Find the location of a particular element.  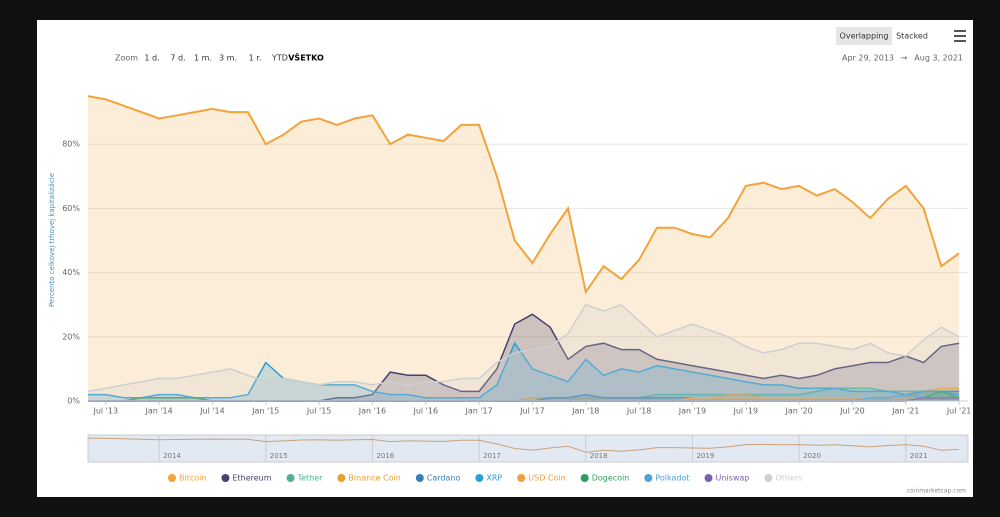

range-button: 1 d. is located at coordinates (151, 58).